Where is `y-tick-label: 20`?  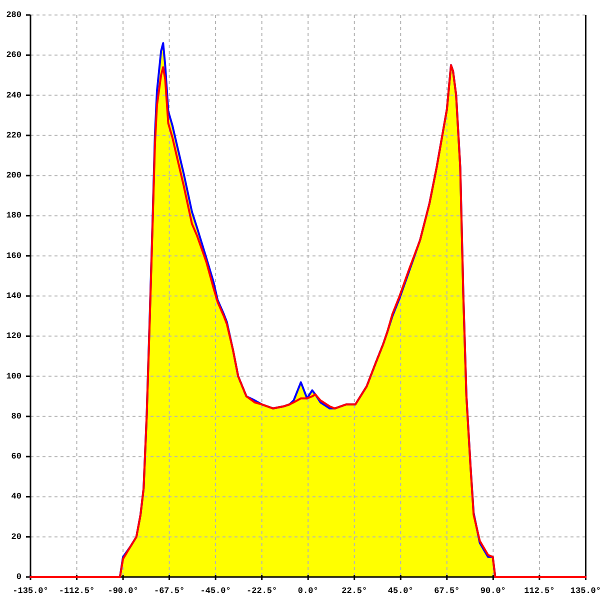 y-tick-label: 20 is located at coordinates (16, 537).